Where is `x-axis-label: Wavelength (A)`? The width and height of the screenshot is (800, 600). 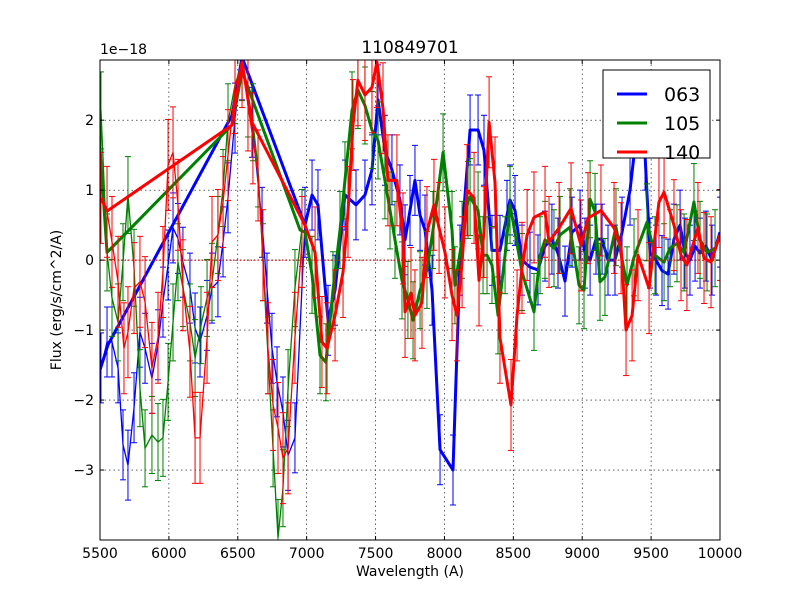 x-axis-label: Wavelength (A) is located at coordinates (410, 572).